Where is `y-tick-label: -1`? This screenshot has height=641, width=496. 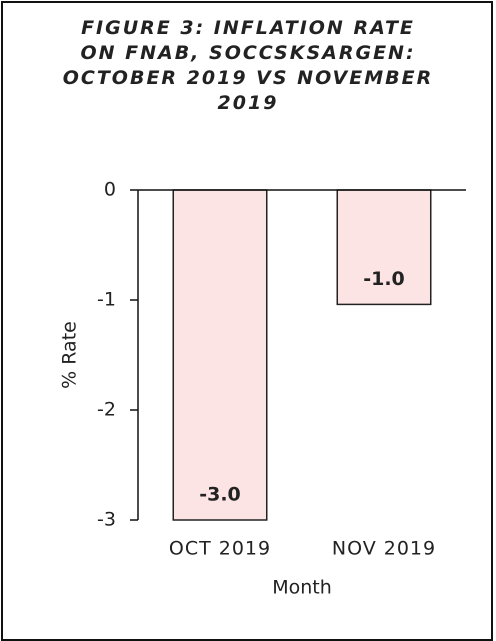
y-tick-label: -1 is located at coordinates (106, 300).